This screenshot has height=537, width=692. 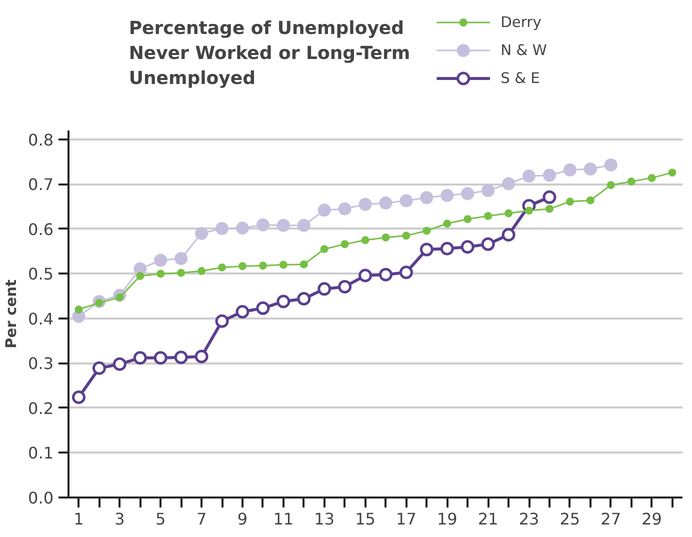 I want to click on y-tick-label: 0.8, so click(x=41, y=140).